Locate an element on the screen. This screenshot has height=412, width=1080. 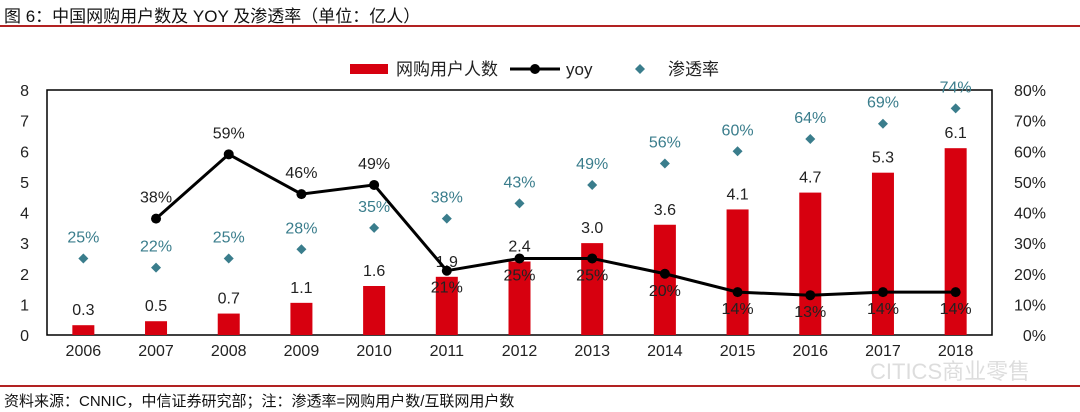
penetration-label: 38% is located at coordinates (447, 198).